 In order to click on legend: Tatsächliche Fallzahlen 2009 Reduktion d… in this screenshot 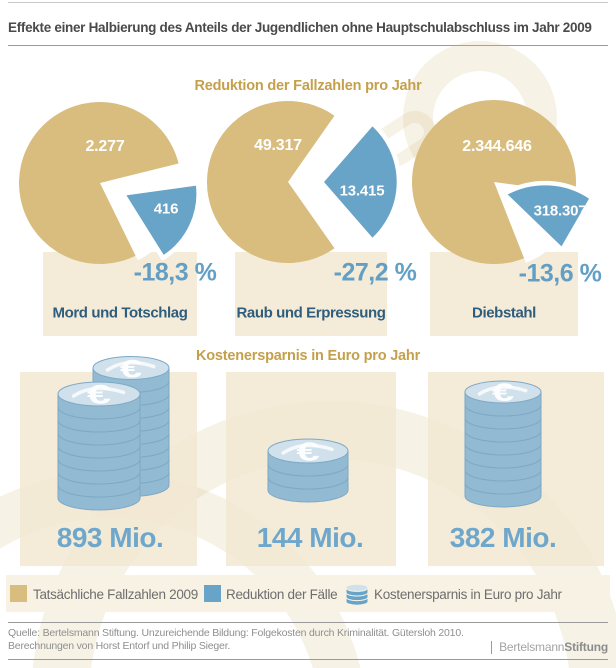, I will do `click(308, 593)`.